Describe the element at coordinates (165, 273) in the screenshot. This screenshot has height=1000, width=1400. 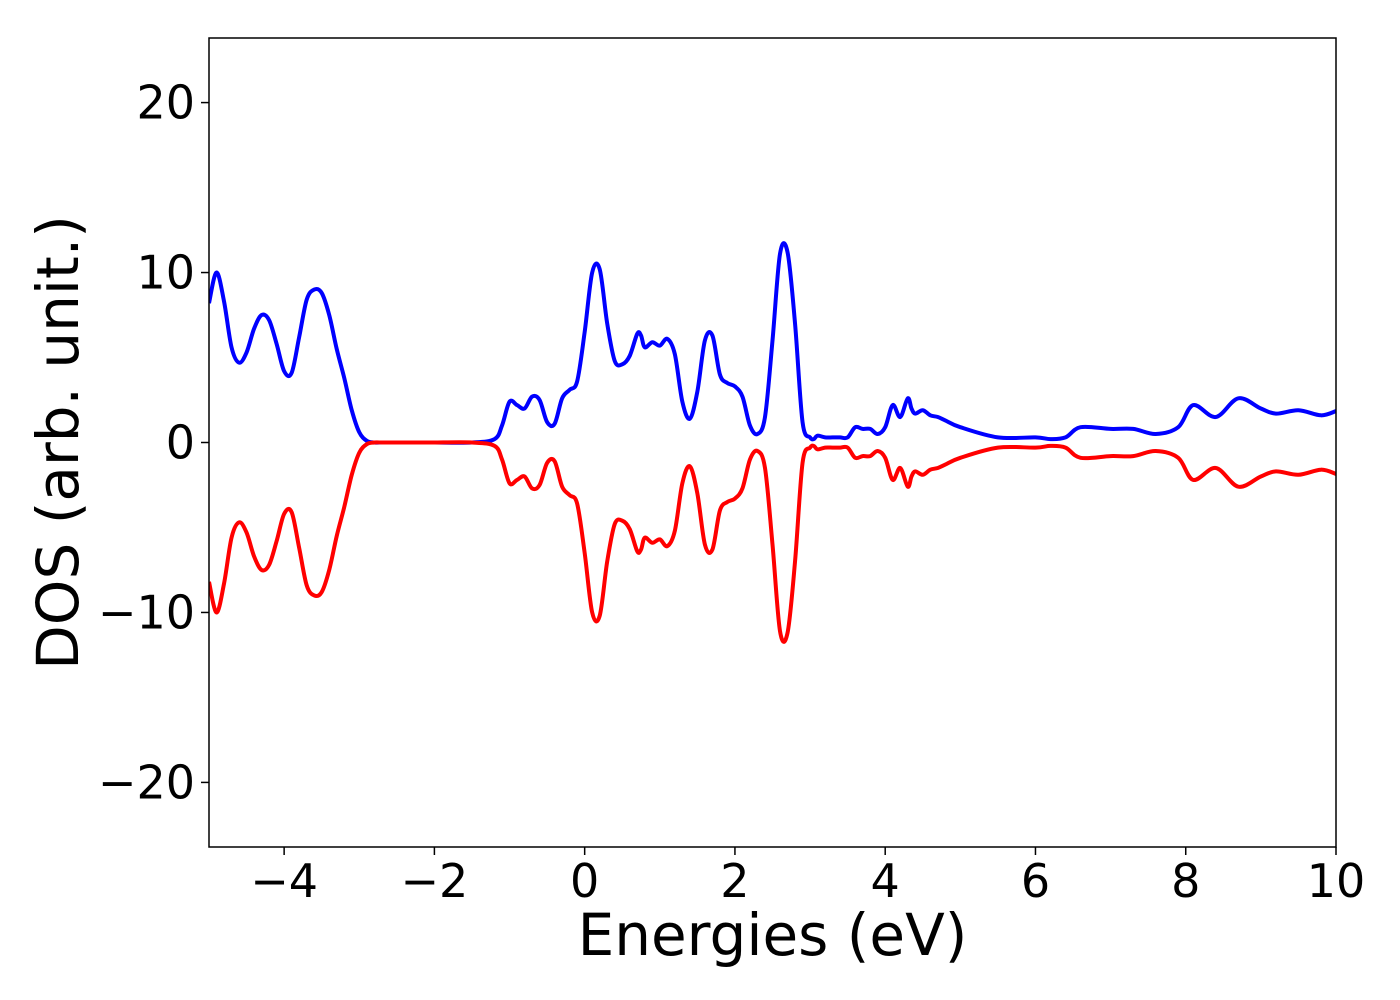
I see `y-tick-label: 10` at that location.